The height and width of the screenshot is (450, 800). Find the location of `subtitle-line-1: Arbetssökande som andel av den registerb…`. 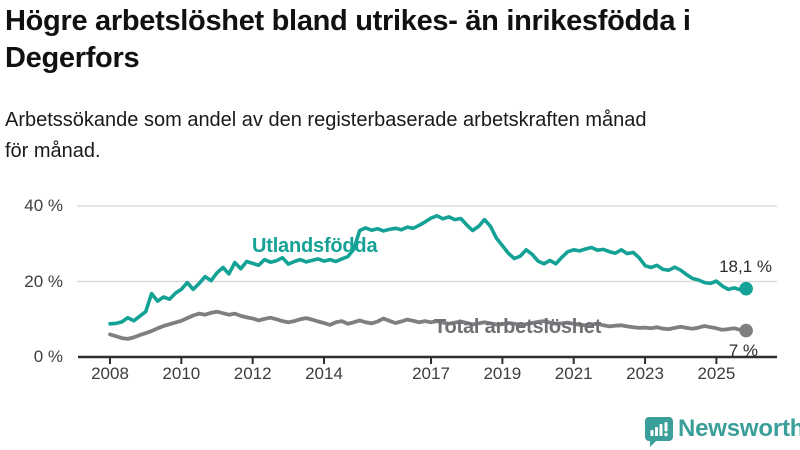

subtitle-line-1: Arbetssökande som andel av den registerb… is located at coordinates (326, 120).